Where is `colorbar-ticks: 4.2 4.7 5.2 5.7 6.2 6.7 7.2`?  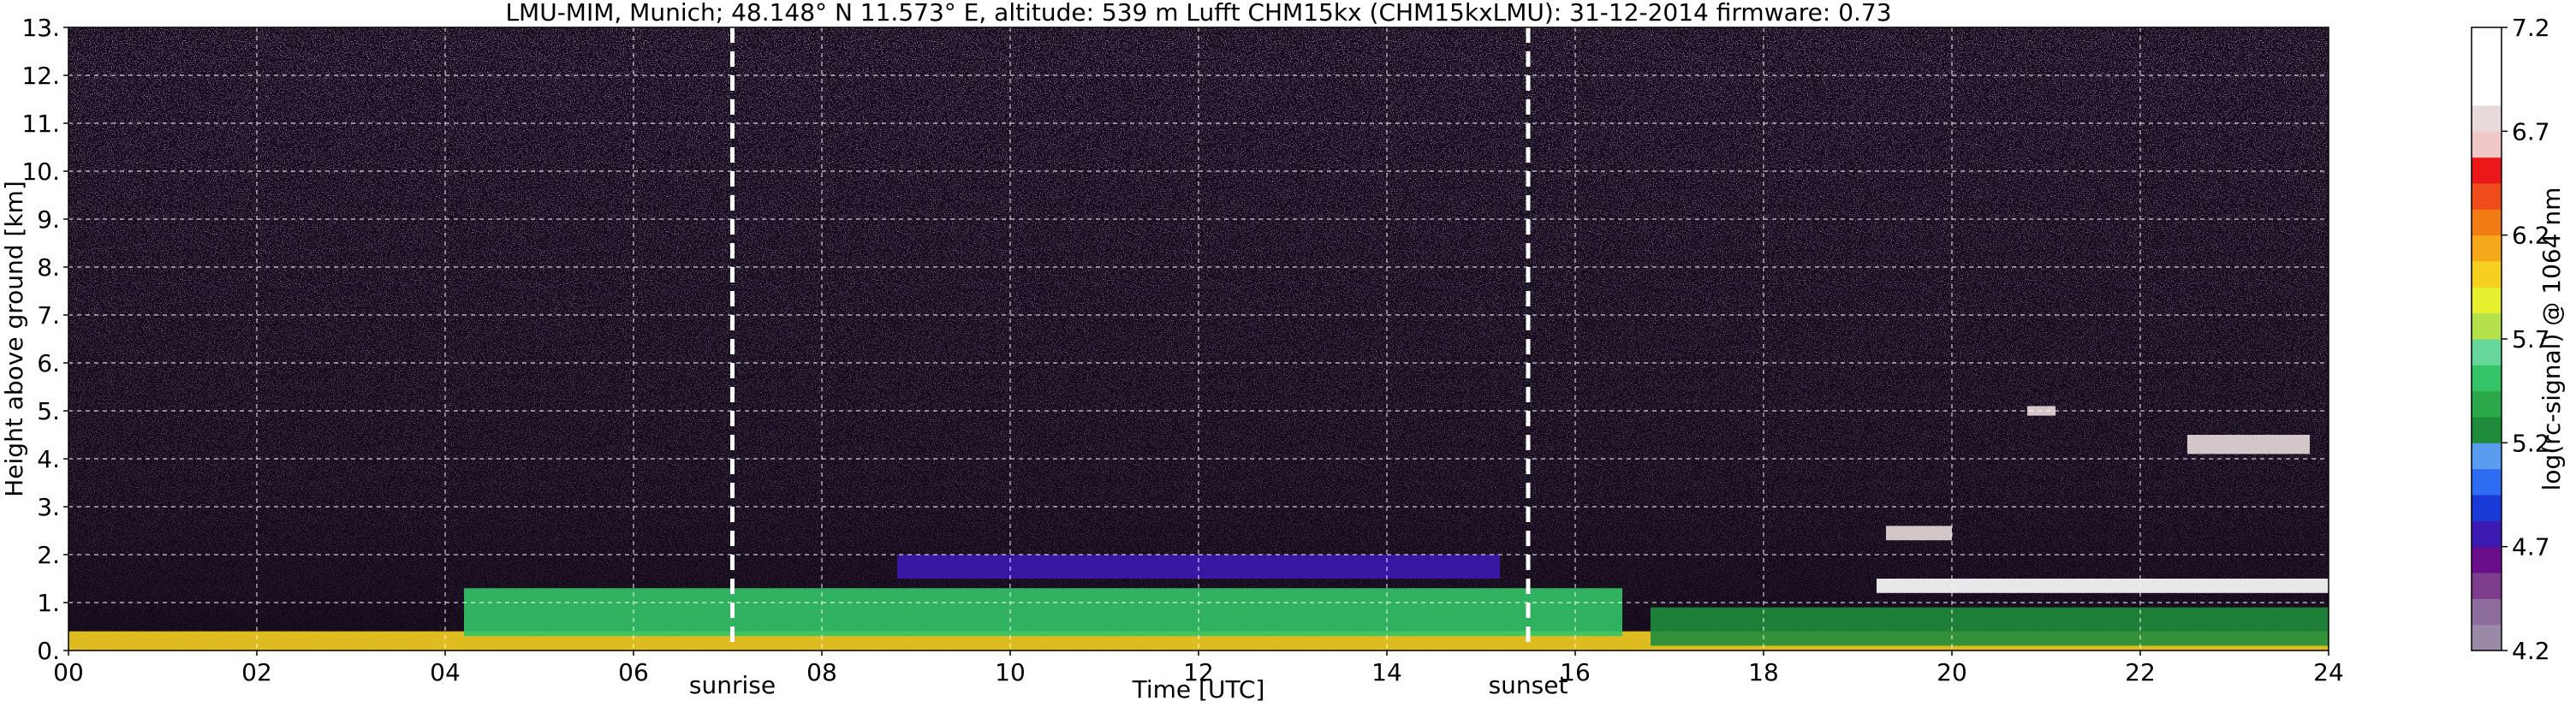
colorbar-ticks: 4.2 4.7 5.2 5.7 6.2 6.7 7.2 is located at coordinates (2526, 339).